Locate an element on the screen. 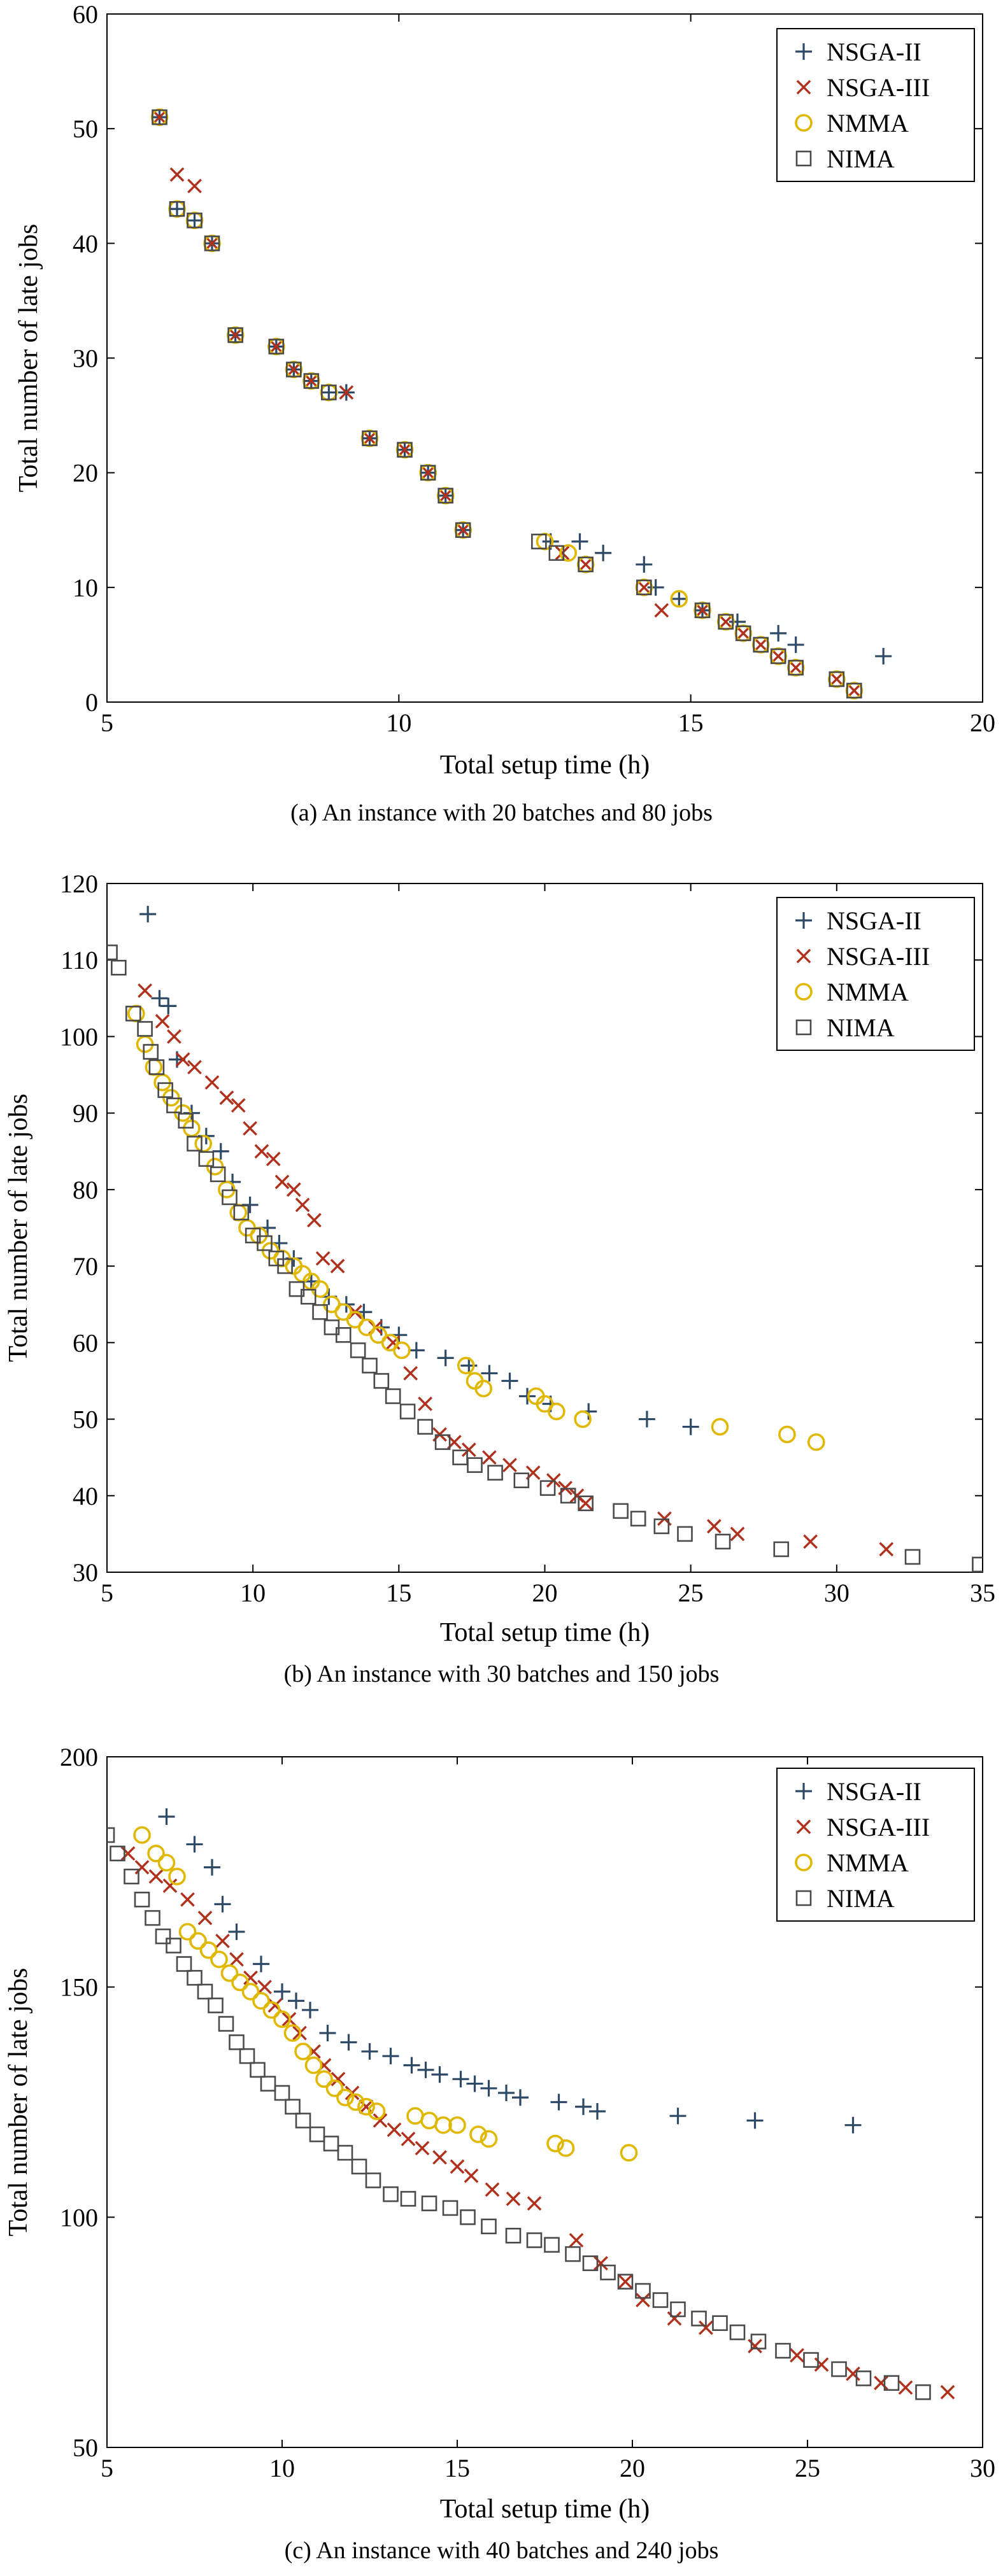  x-tick-label: 25 is located at coordinates (691, 1593).